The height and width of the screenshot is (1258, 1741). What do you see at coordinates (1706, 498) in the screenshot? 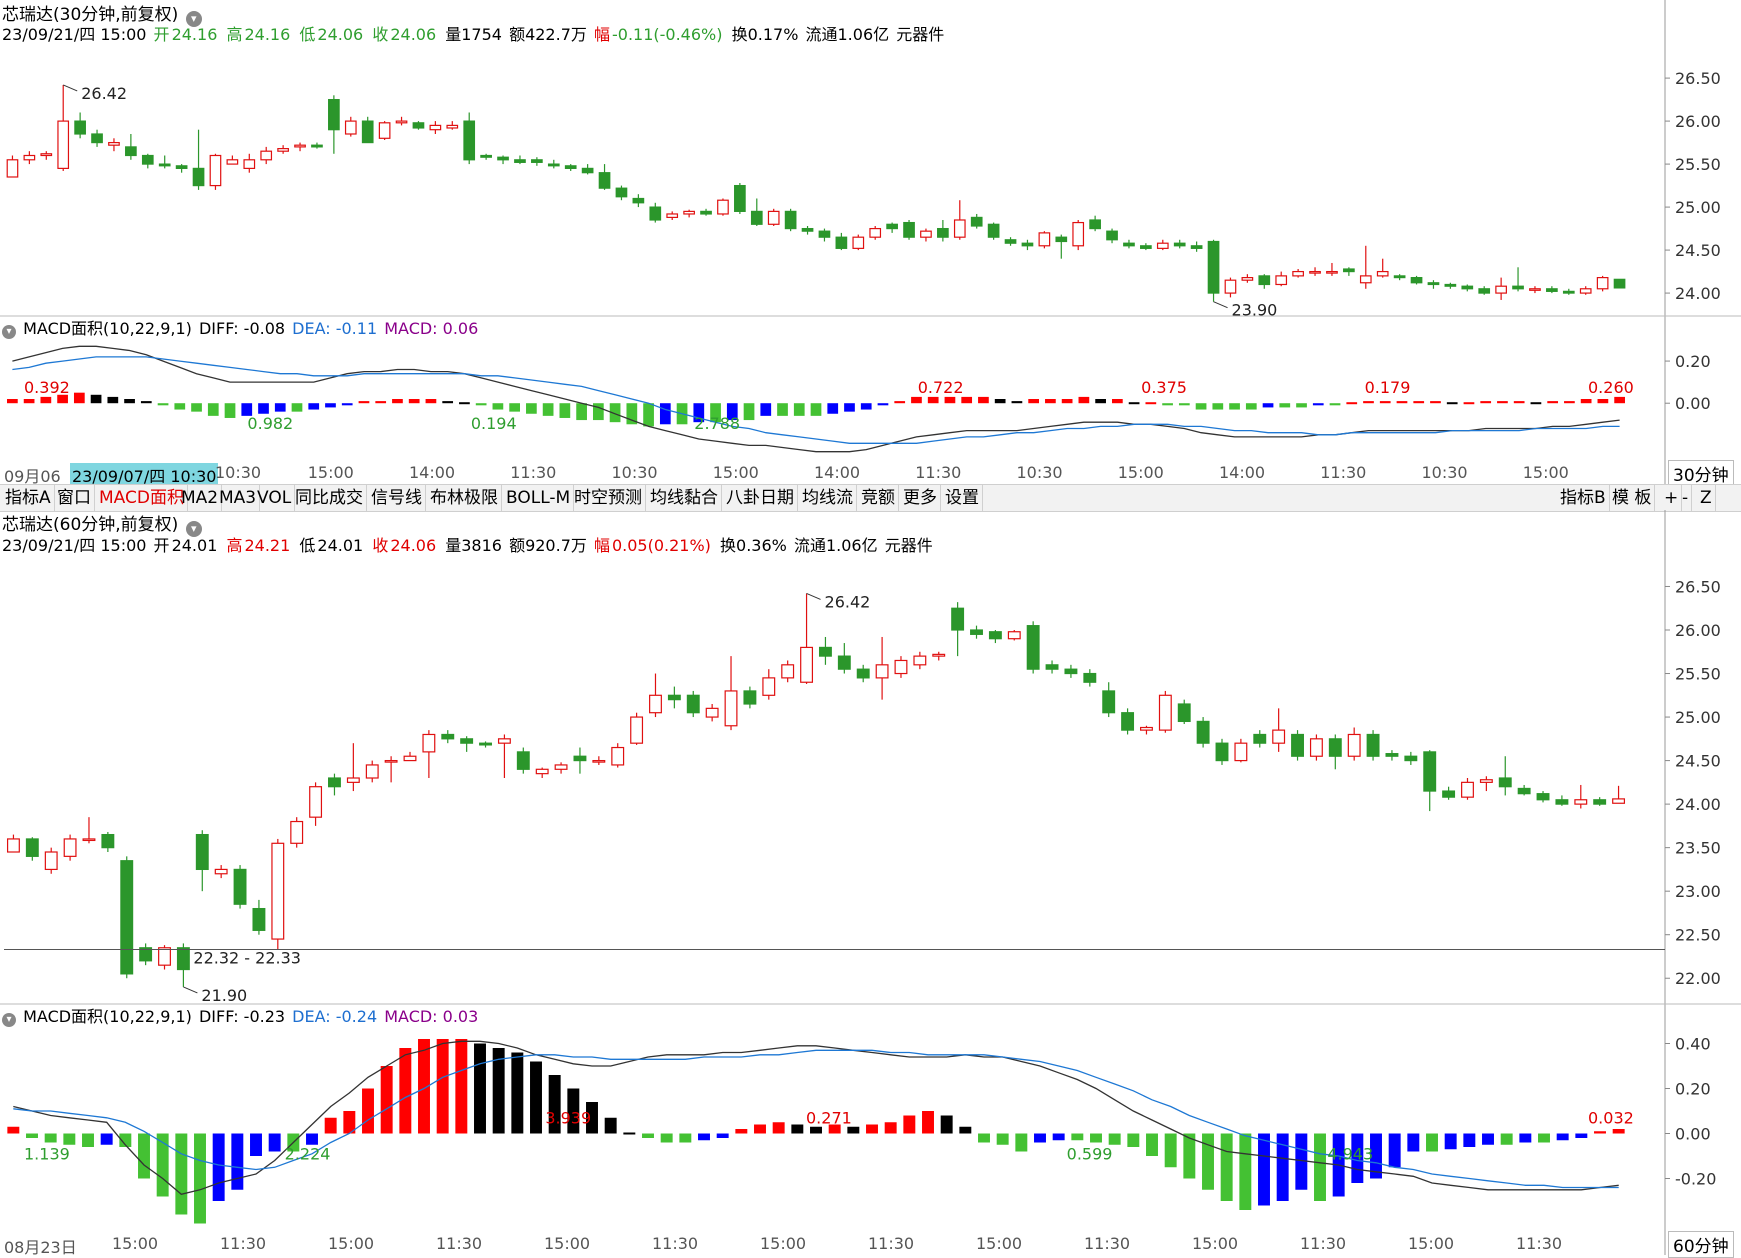
I see `menu-right-item: Z` at bounding box center [1706, 498].